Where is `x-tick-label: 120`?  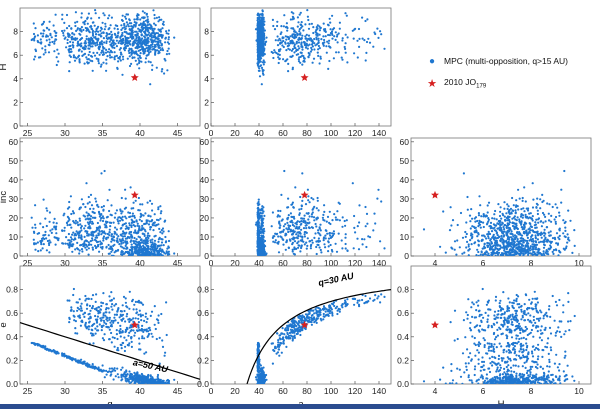 x-tick-label: 120 is located at coordinates (355, 133).